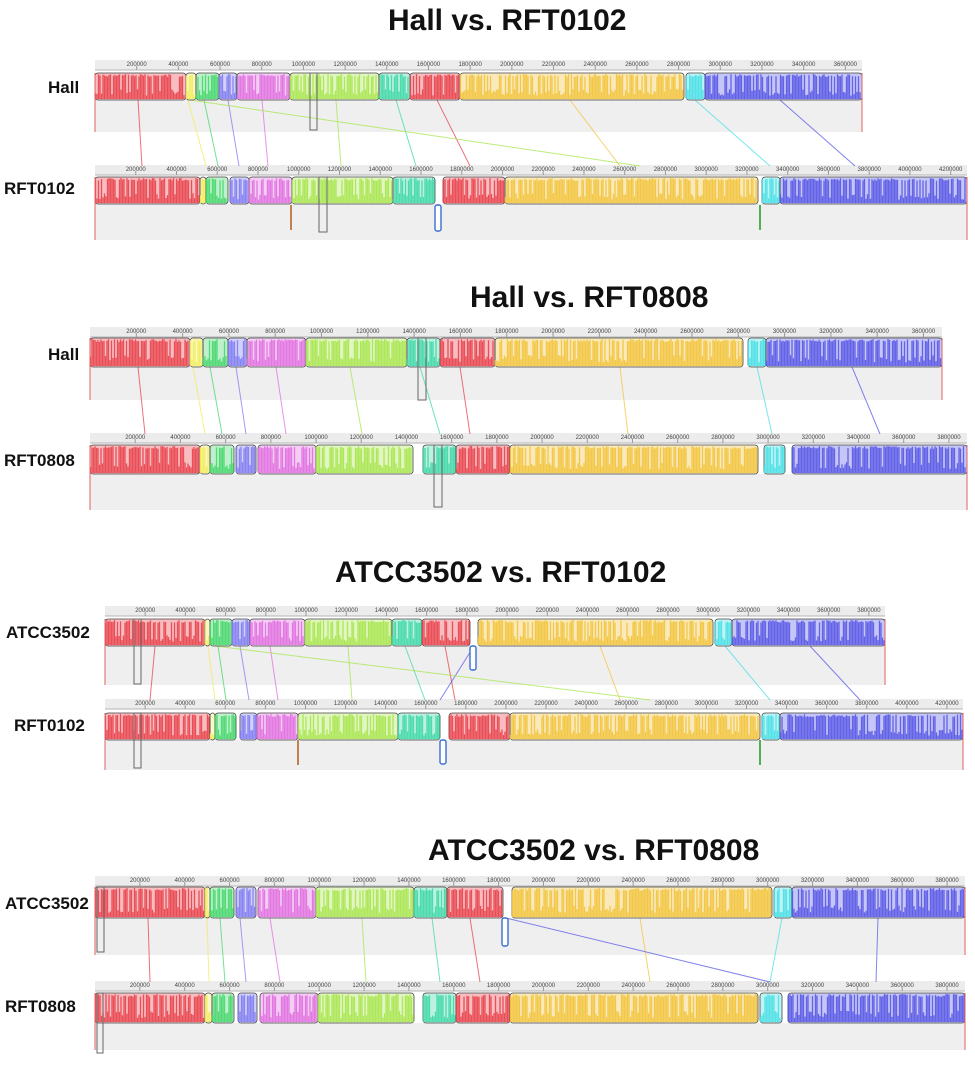  Describe the element at coordinates (947, 881) in the screenshot. I see `genome-a-ruler-tick-label: 3800000` at that location.